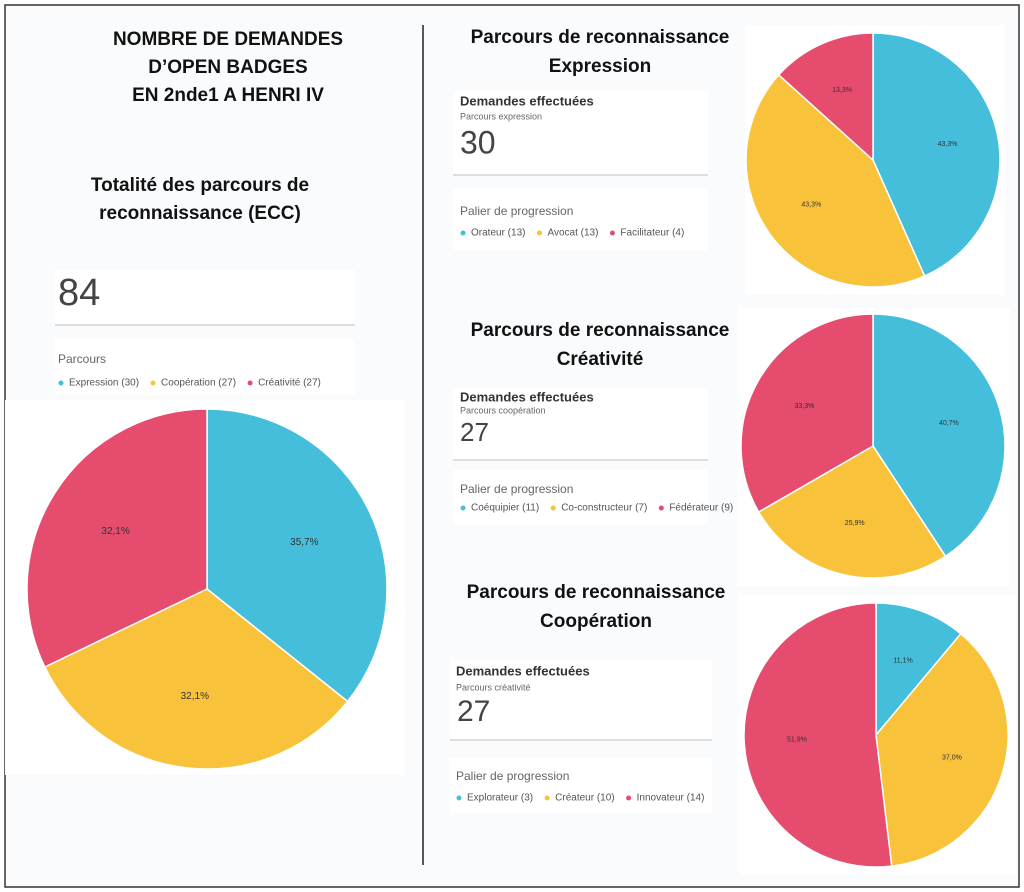 The width and height of the screenshot is (1024, 892). What do you see at coordinates (82, 359) in the screenshot?
I see `legend-title: Parcours` at bounding box center [82, 359].